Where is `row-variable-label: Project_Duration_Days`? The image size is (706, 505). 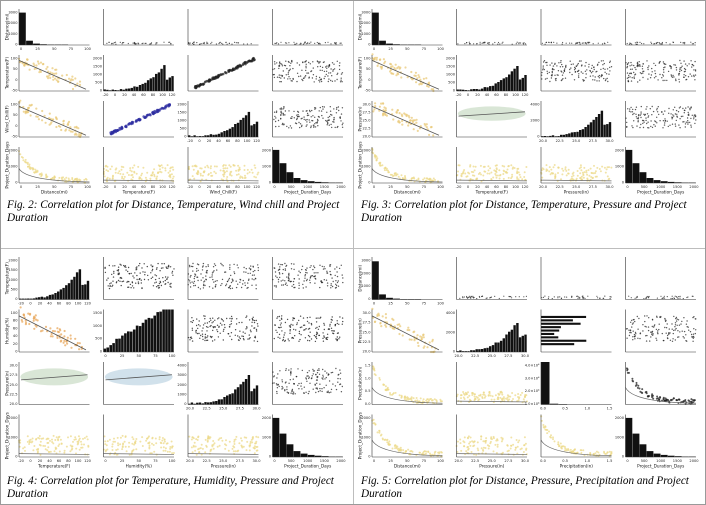 row-variable-label: Project_Duration_Days is located at coordinates (360, 435).